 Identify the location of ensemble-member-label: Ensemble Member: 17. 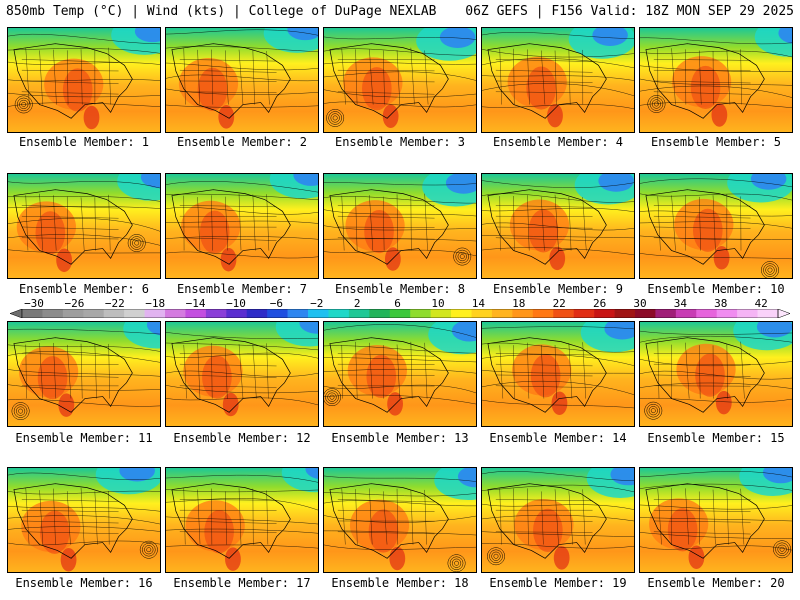
(242, 583).